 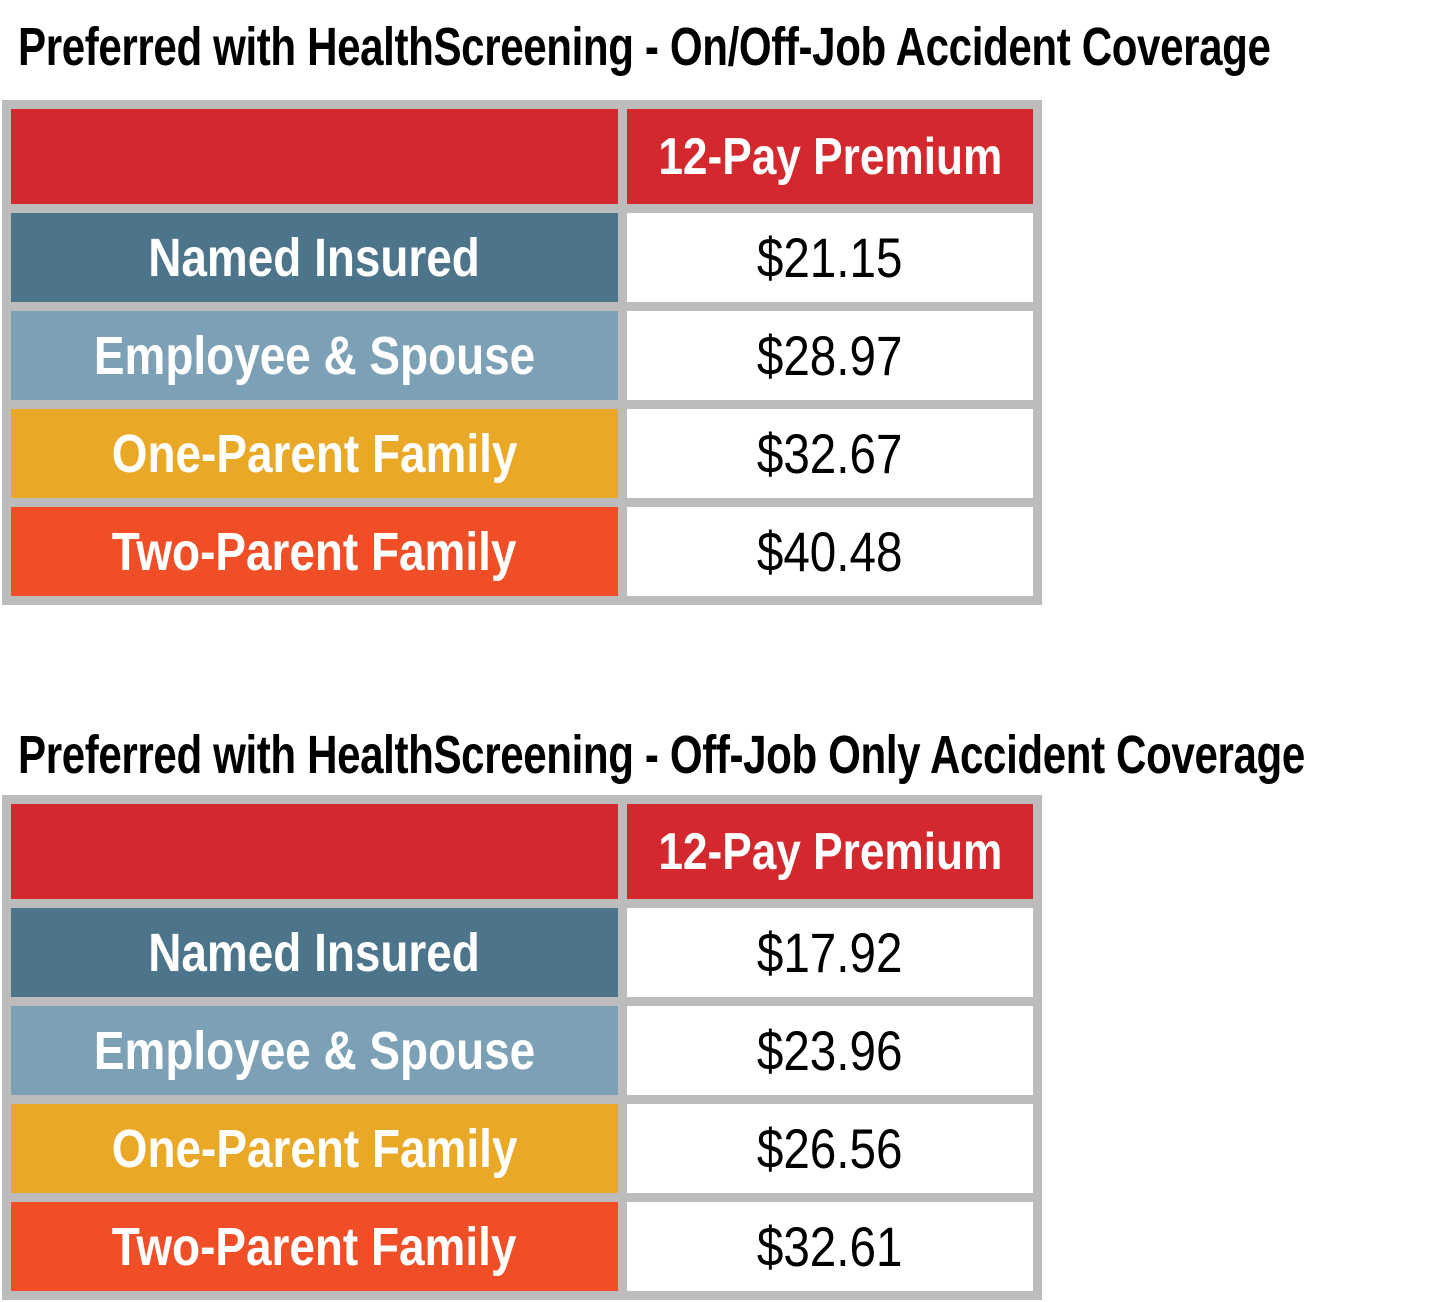 I want to click on table1-header-premium-label: 12-Pay Premium, so click(x=830, y=156).